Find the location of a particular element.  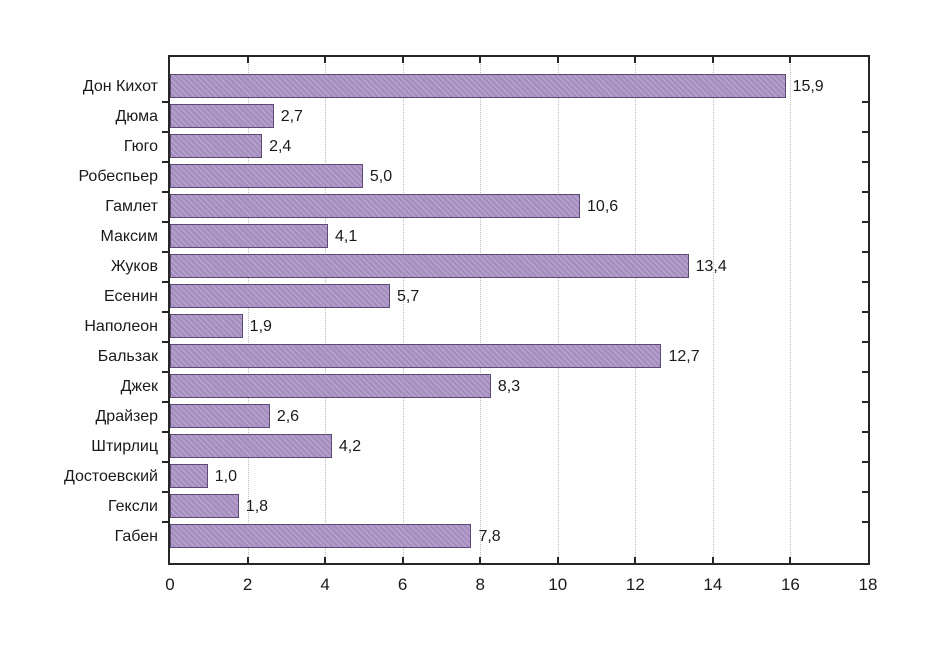

x-tick-label: 18 is located at coordinates (868, 584).